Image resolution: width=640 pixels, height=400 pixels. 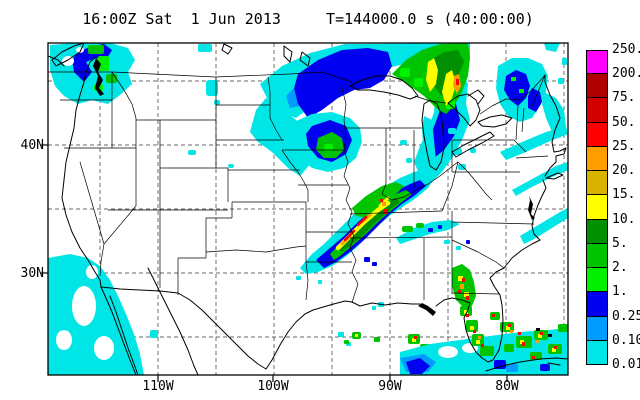 I want to click on colorbar-edge-label: 0.25, so click(x=626, y=316).